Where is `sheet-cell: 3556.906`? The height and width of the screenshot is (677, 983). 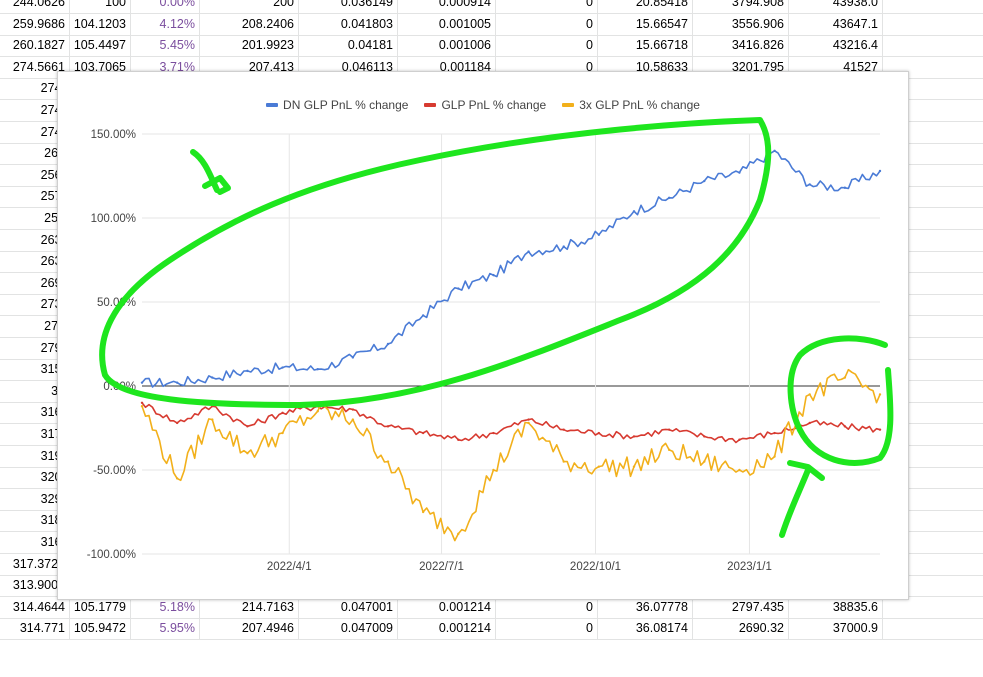 sheet-cell: 3556.906 is located at coordinates (741, 24).